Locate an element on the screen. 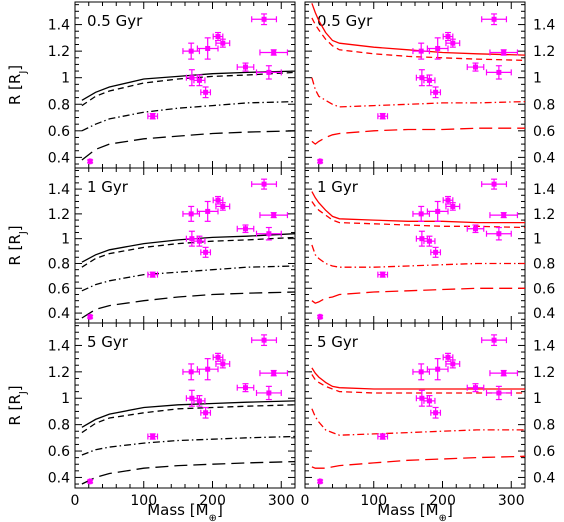 The width and height of the screenshot is (564, 522). panel-top-right: 0.4 0.6 0.8 1 1.2 1.4 0.5 Gyr is located at coordinates (429, 85).